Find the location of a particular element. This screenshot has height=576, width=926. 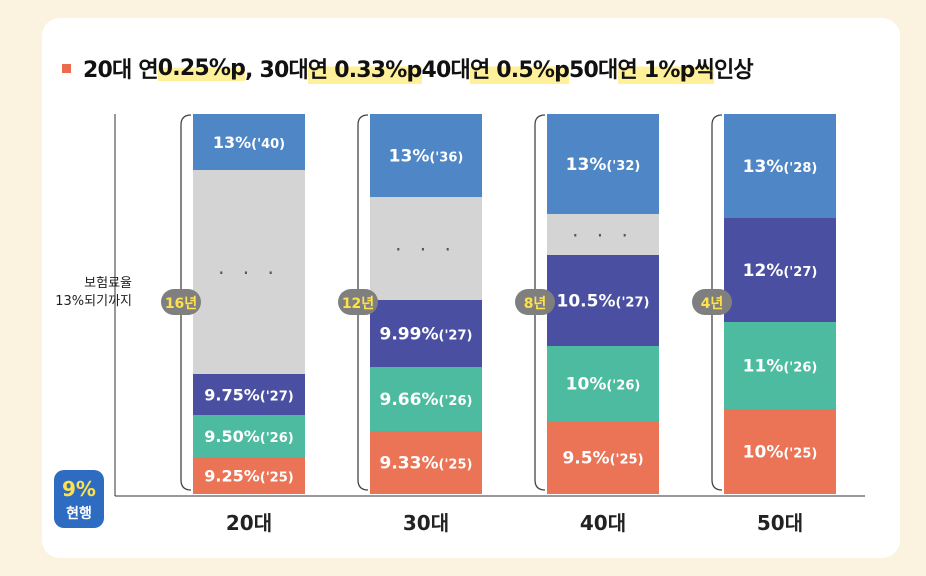

data-label: 9.75%('27) is located at coordinates (248, 395).